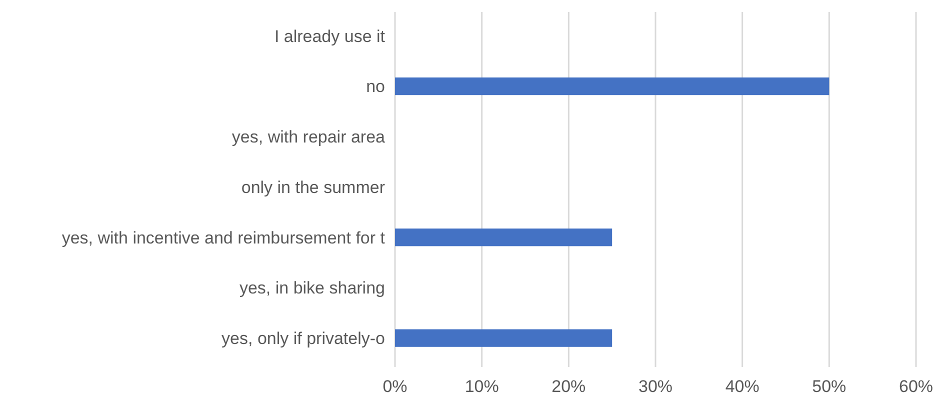 This screenshot has width=948, height=412. What do you see at coordinates (742, 386) in the screenshot?
I see `x-tick-label: 40%` at bounding box center [742, 386].